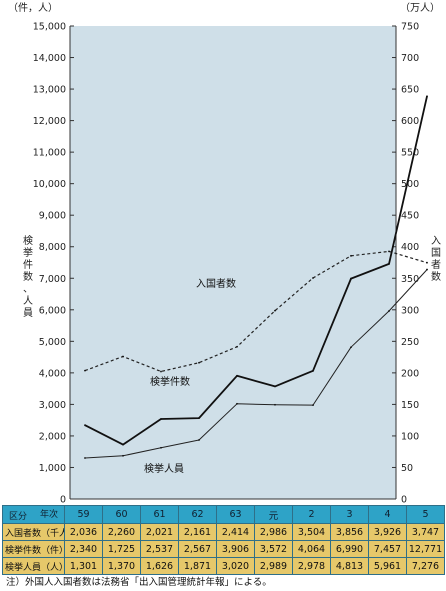  Describe the element at coordinates (28, 276) in the screenshot. I see `left-axis-label: 検挙件数、人員` at that location.